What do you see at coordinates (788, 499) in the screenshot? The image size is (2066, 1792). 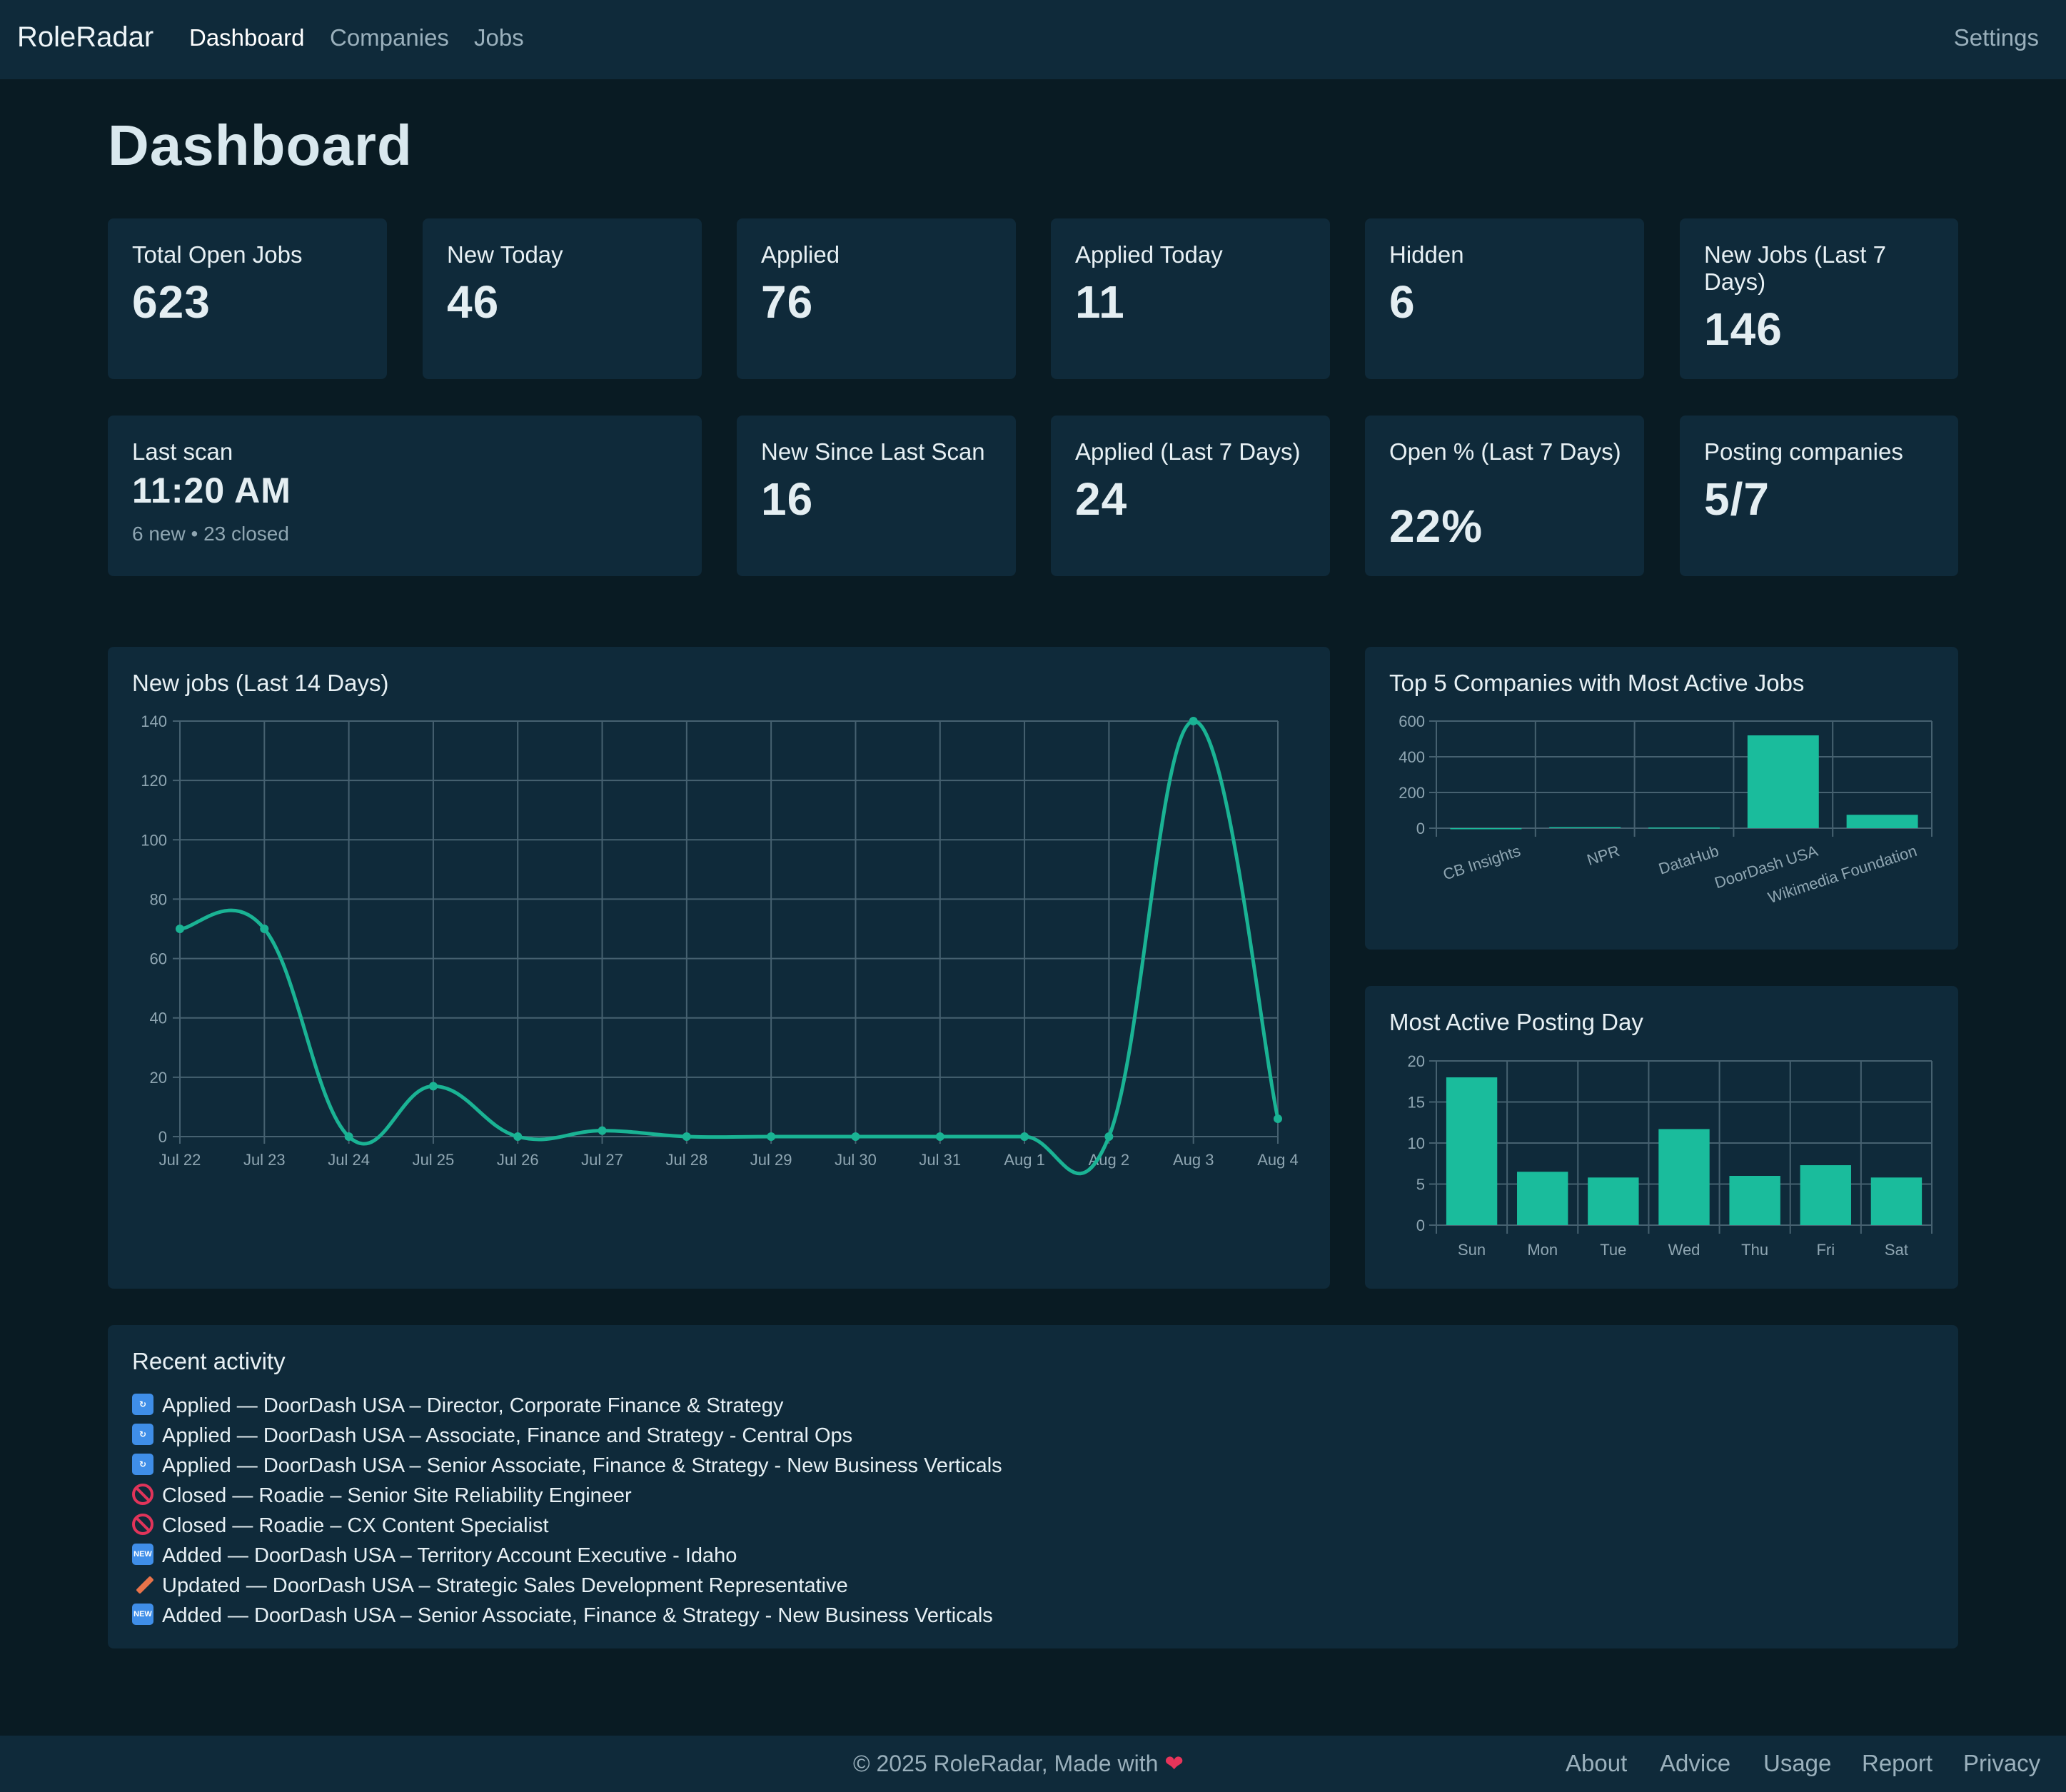 I see `stat-value: 16` at bounding box center [788, 499].